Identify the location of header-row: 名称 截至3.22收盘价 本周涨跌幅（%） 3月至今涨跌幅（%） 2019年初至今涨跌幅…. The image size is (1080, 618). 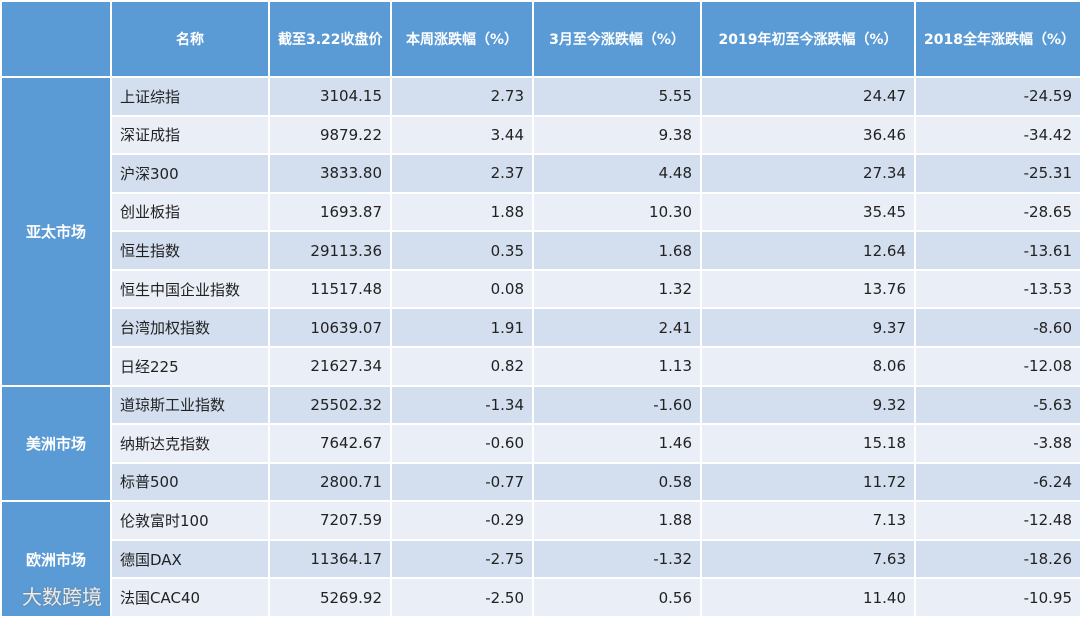
(540, 39).